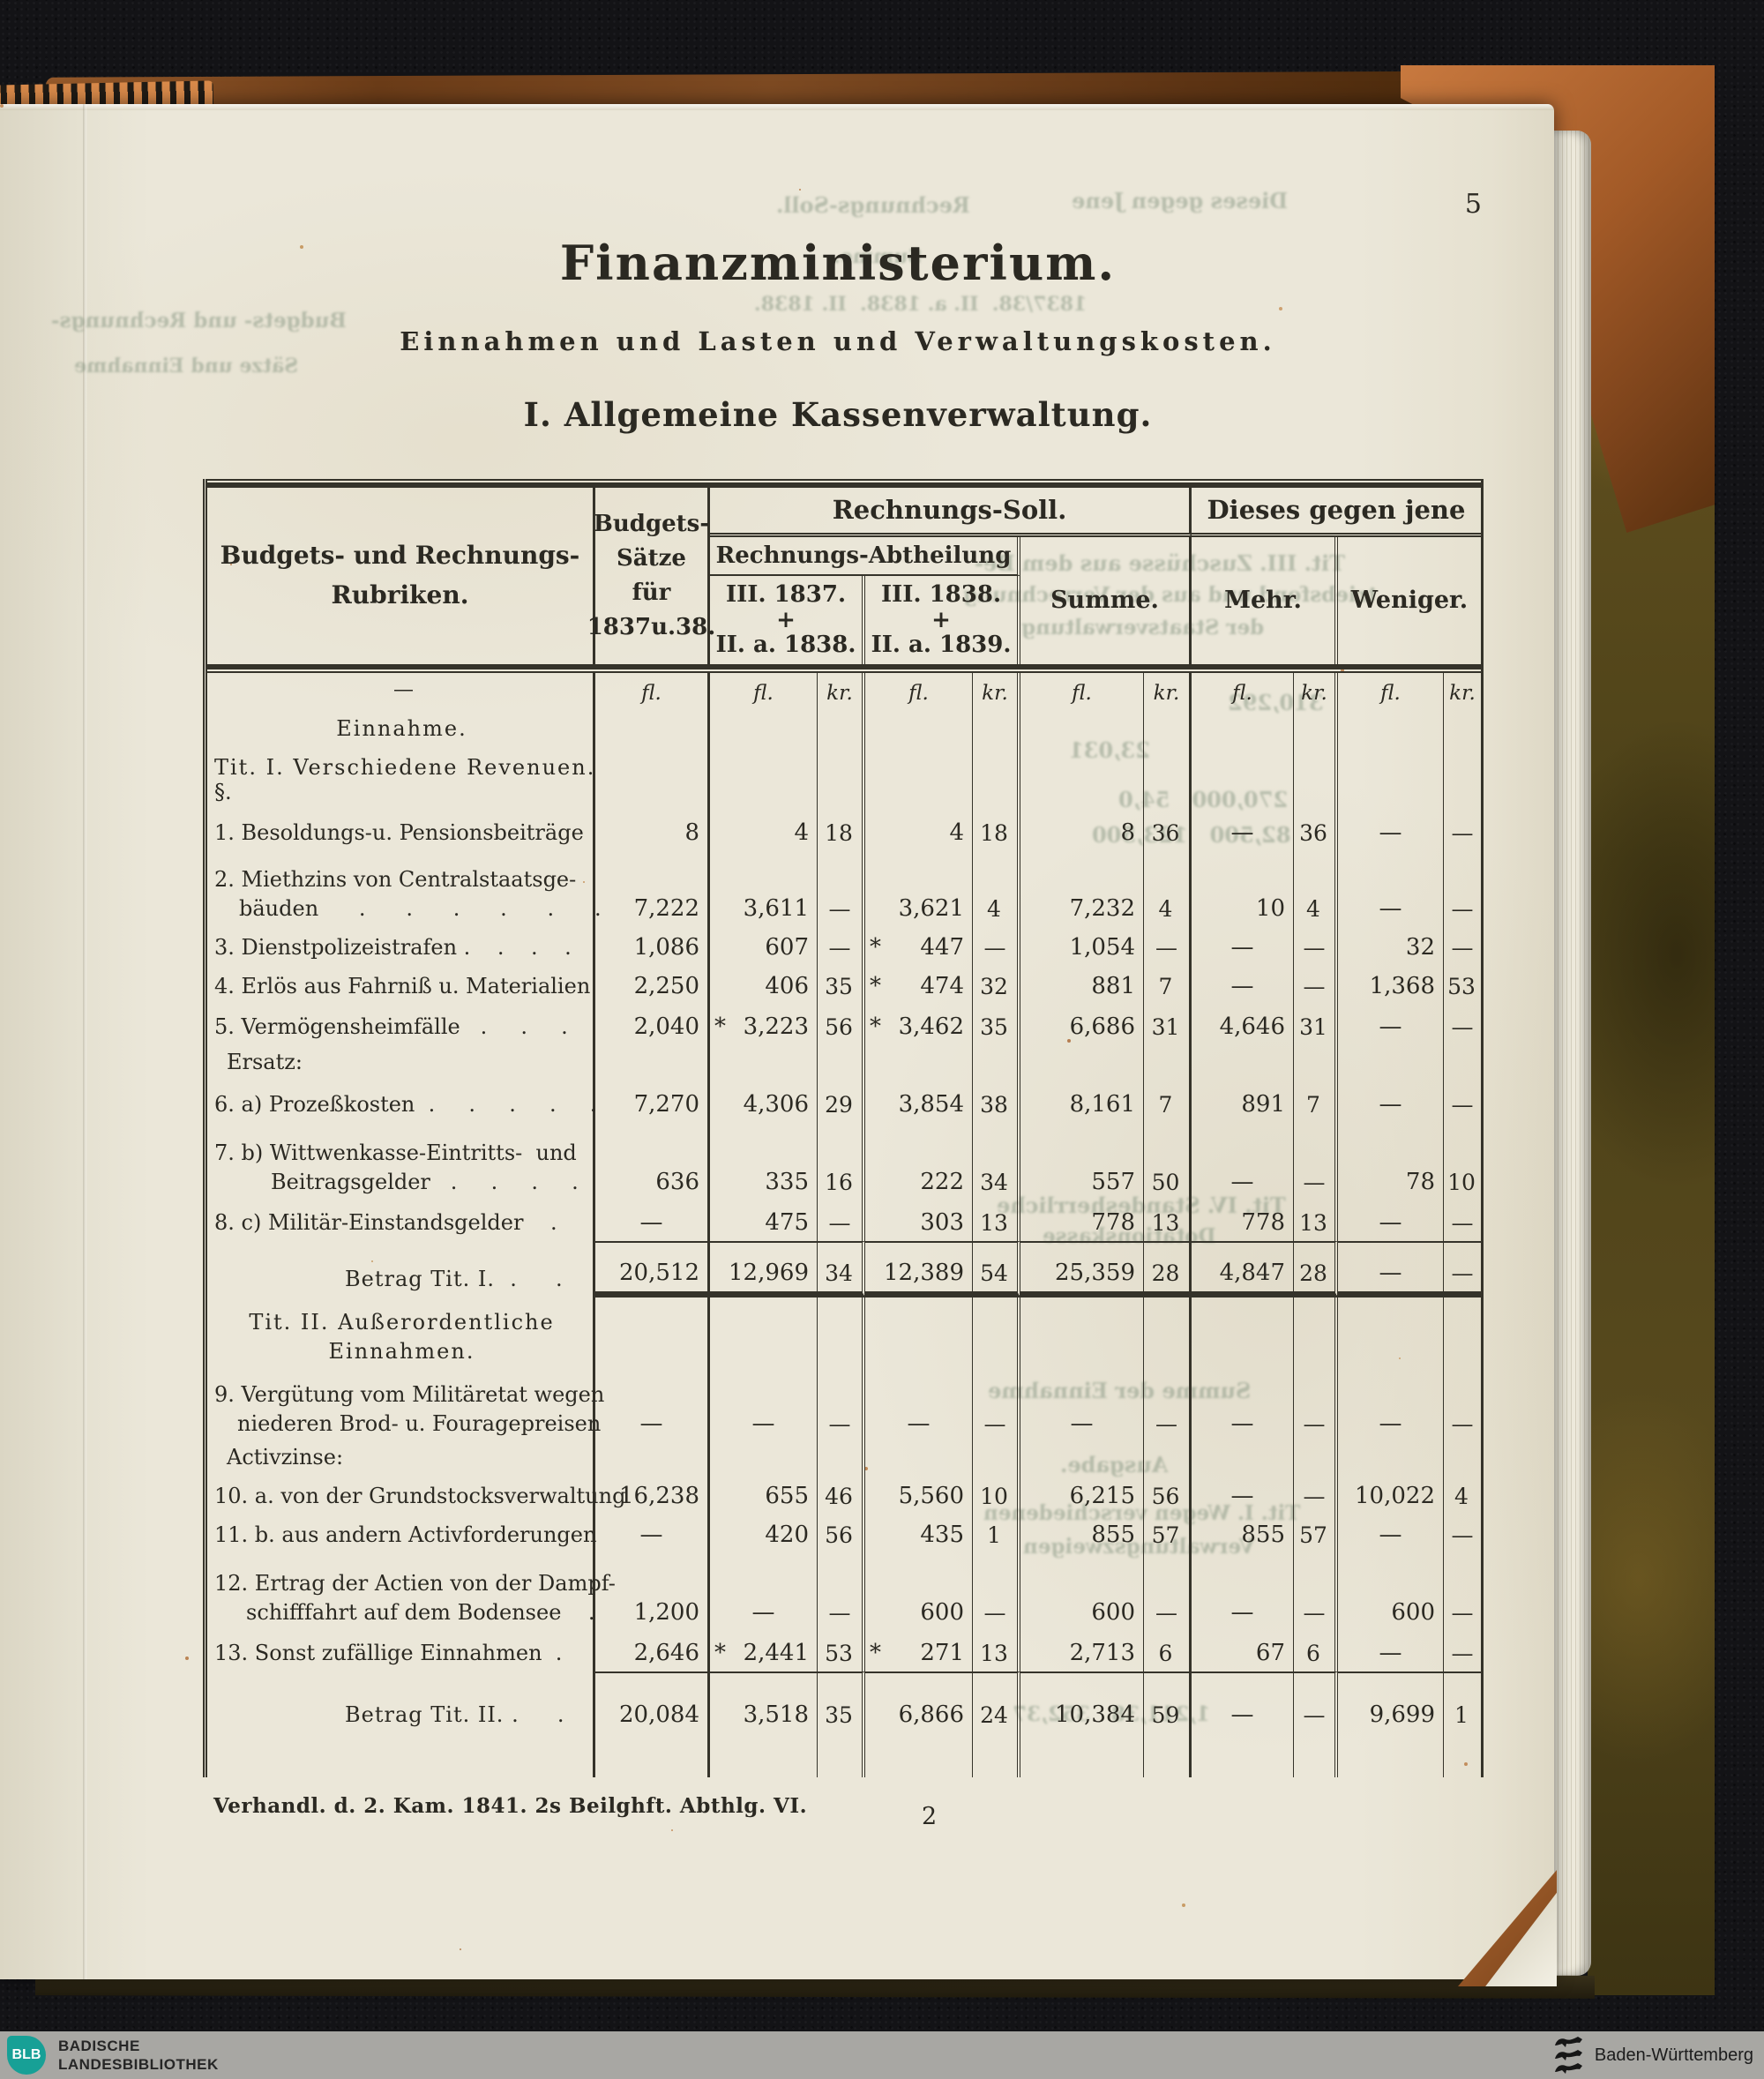 This screenshot has height=2079, width=1764. Describe the element at coordinates (401, 728) in the screenshot. I see `row-label: Einnahme.` at that location.